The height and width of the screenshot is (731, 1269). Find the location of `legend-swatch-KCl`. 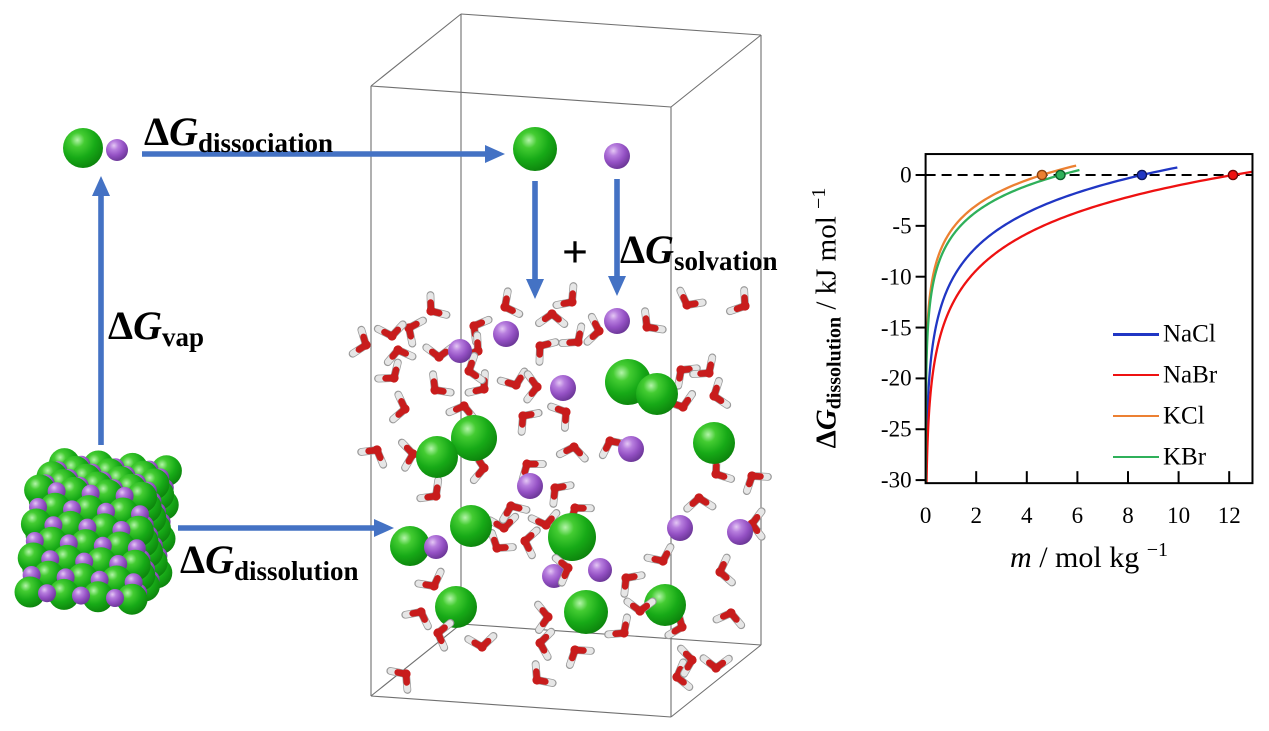

legend-swatch-KCl is located at coordinates (1136, 416).